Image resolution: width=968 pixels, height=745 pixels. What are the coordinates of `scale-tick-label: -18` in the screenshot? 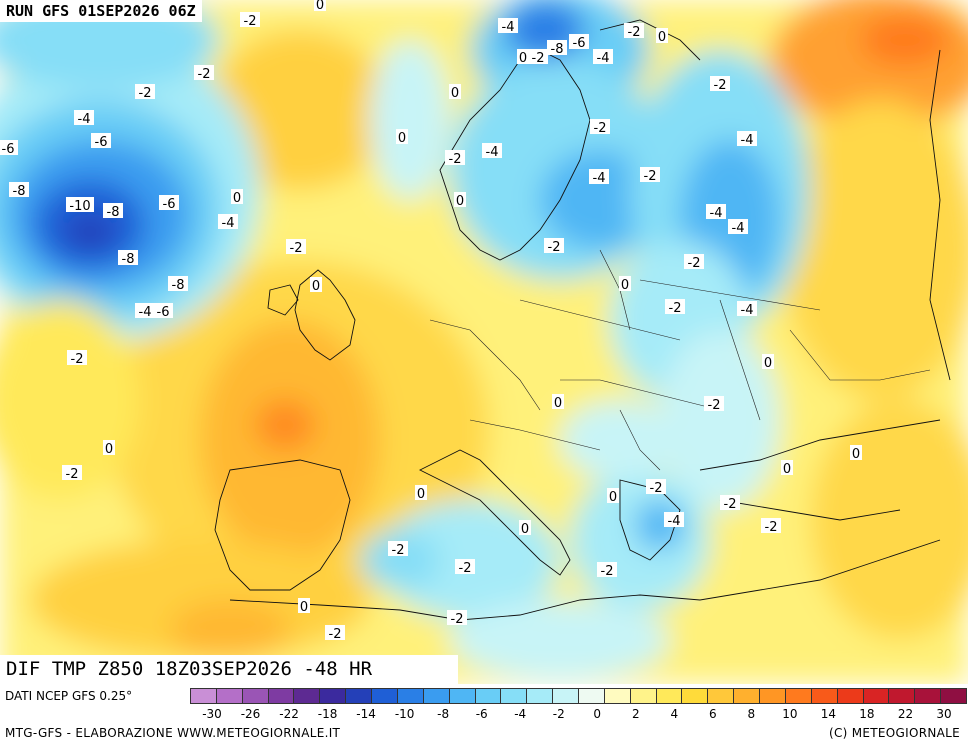 It's located at (327, 714).